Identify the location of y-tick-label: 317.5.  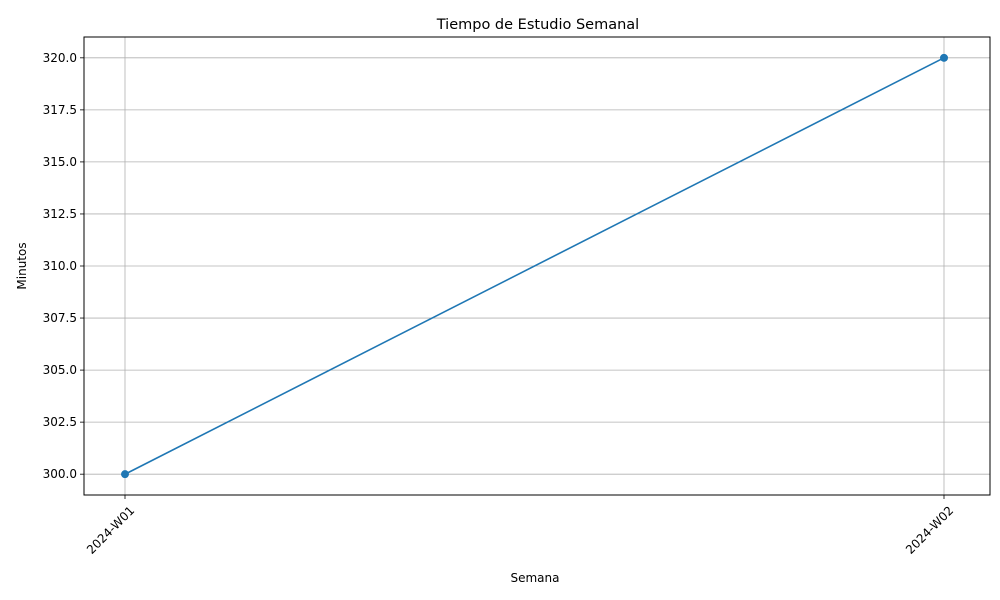
(60, 110).